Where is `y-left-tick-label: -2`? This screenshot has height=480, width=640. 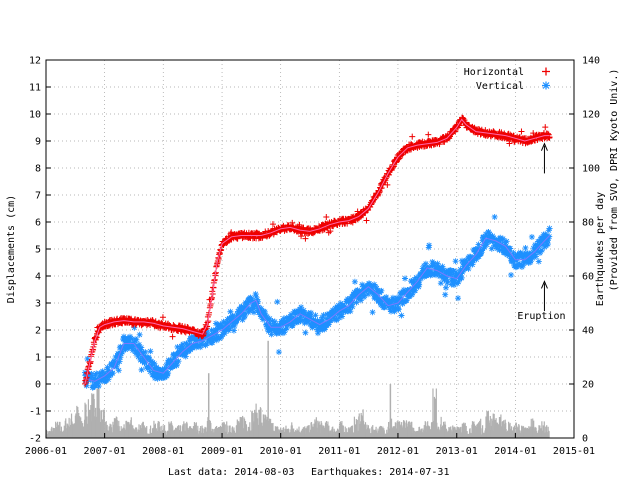 y-left-tick-label: -2 is located at coordinates (35, 439).